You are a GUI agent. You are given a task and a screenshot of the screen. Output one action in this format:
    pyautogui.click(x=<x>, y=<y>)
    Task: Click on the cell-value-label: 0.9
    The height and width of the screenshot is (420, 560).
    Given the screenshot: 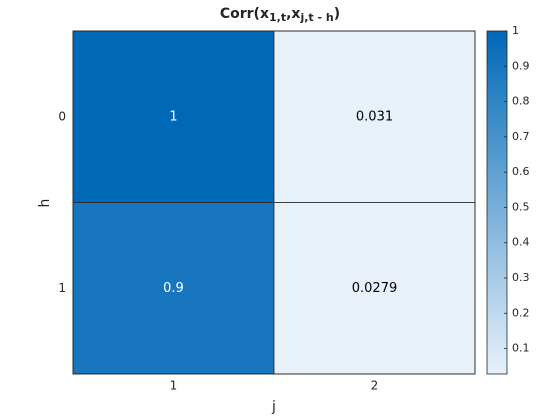 What is the action you would take?
    pyautogui.click(x=173, y=288)
    